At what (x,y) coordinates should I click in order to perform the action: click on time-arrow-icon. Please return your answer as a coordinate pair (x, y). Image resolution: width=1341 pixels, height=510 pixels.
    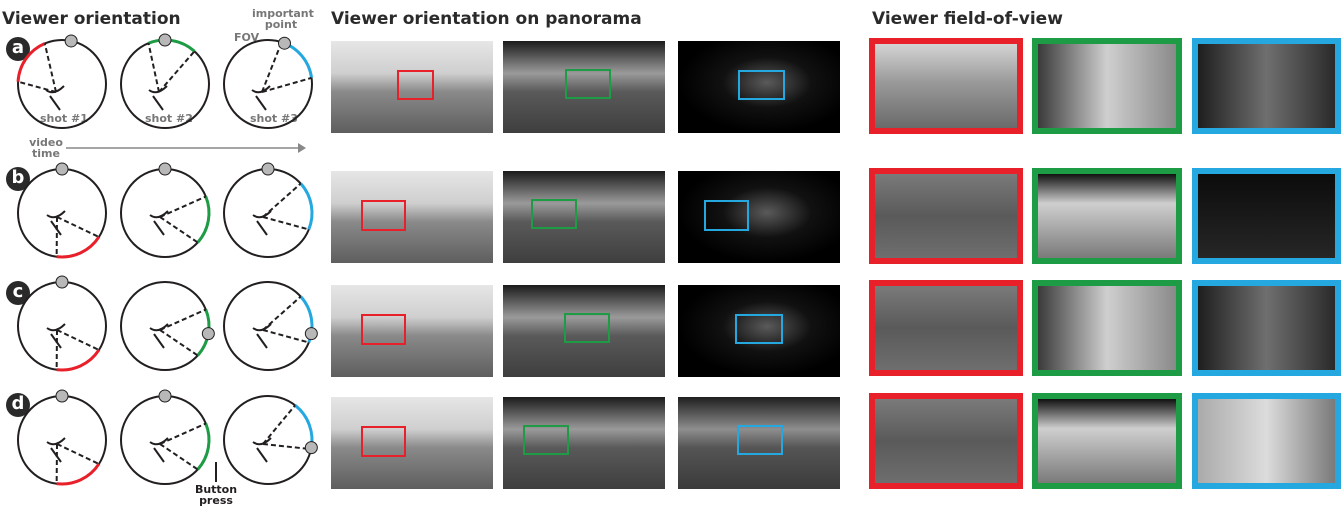
    Looking at the image, I should click on (302, 148).